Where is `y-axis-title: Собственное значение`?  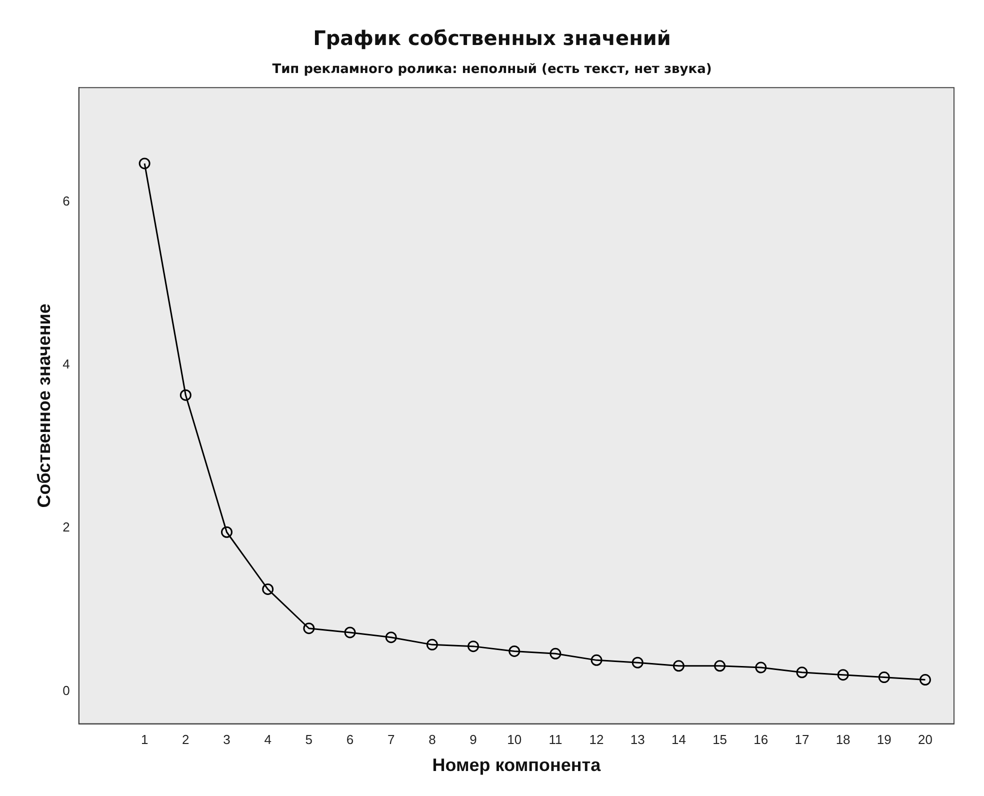 y-axis-title: Собственное значение is located at coordinates (44, 406).